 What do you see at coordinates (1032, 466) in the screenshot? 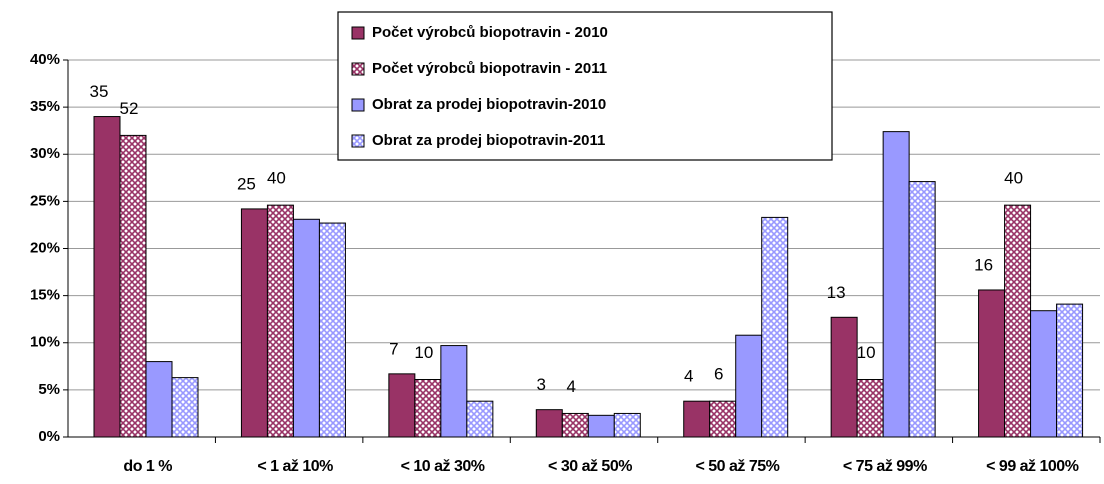
I see `x-tick-label: < 99 až 100%` at bounding box center [1032, 466].